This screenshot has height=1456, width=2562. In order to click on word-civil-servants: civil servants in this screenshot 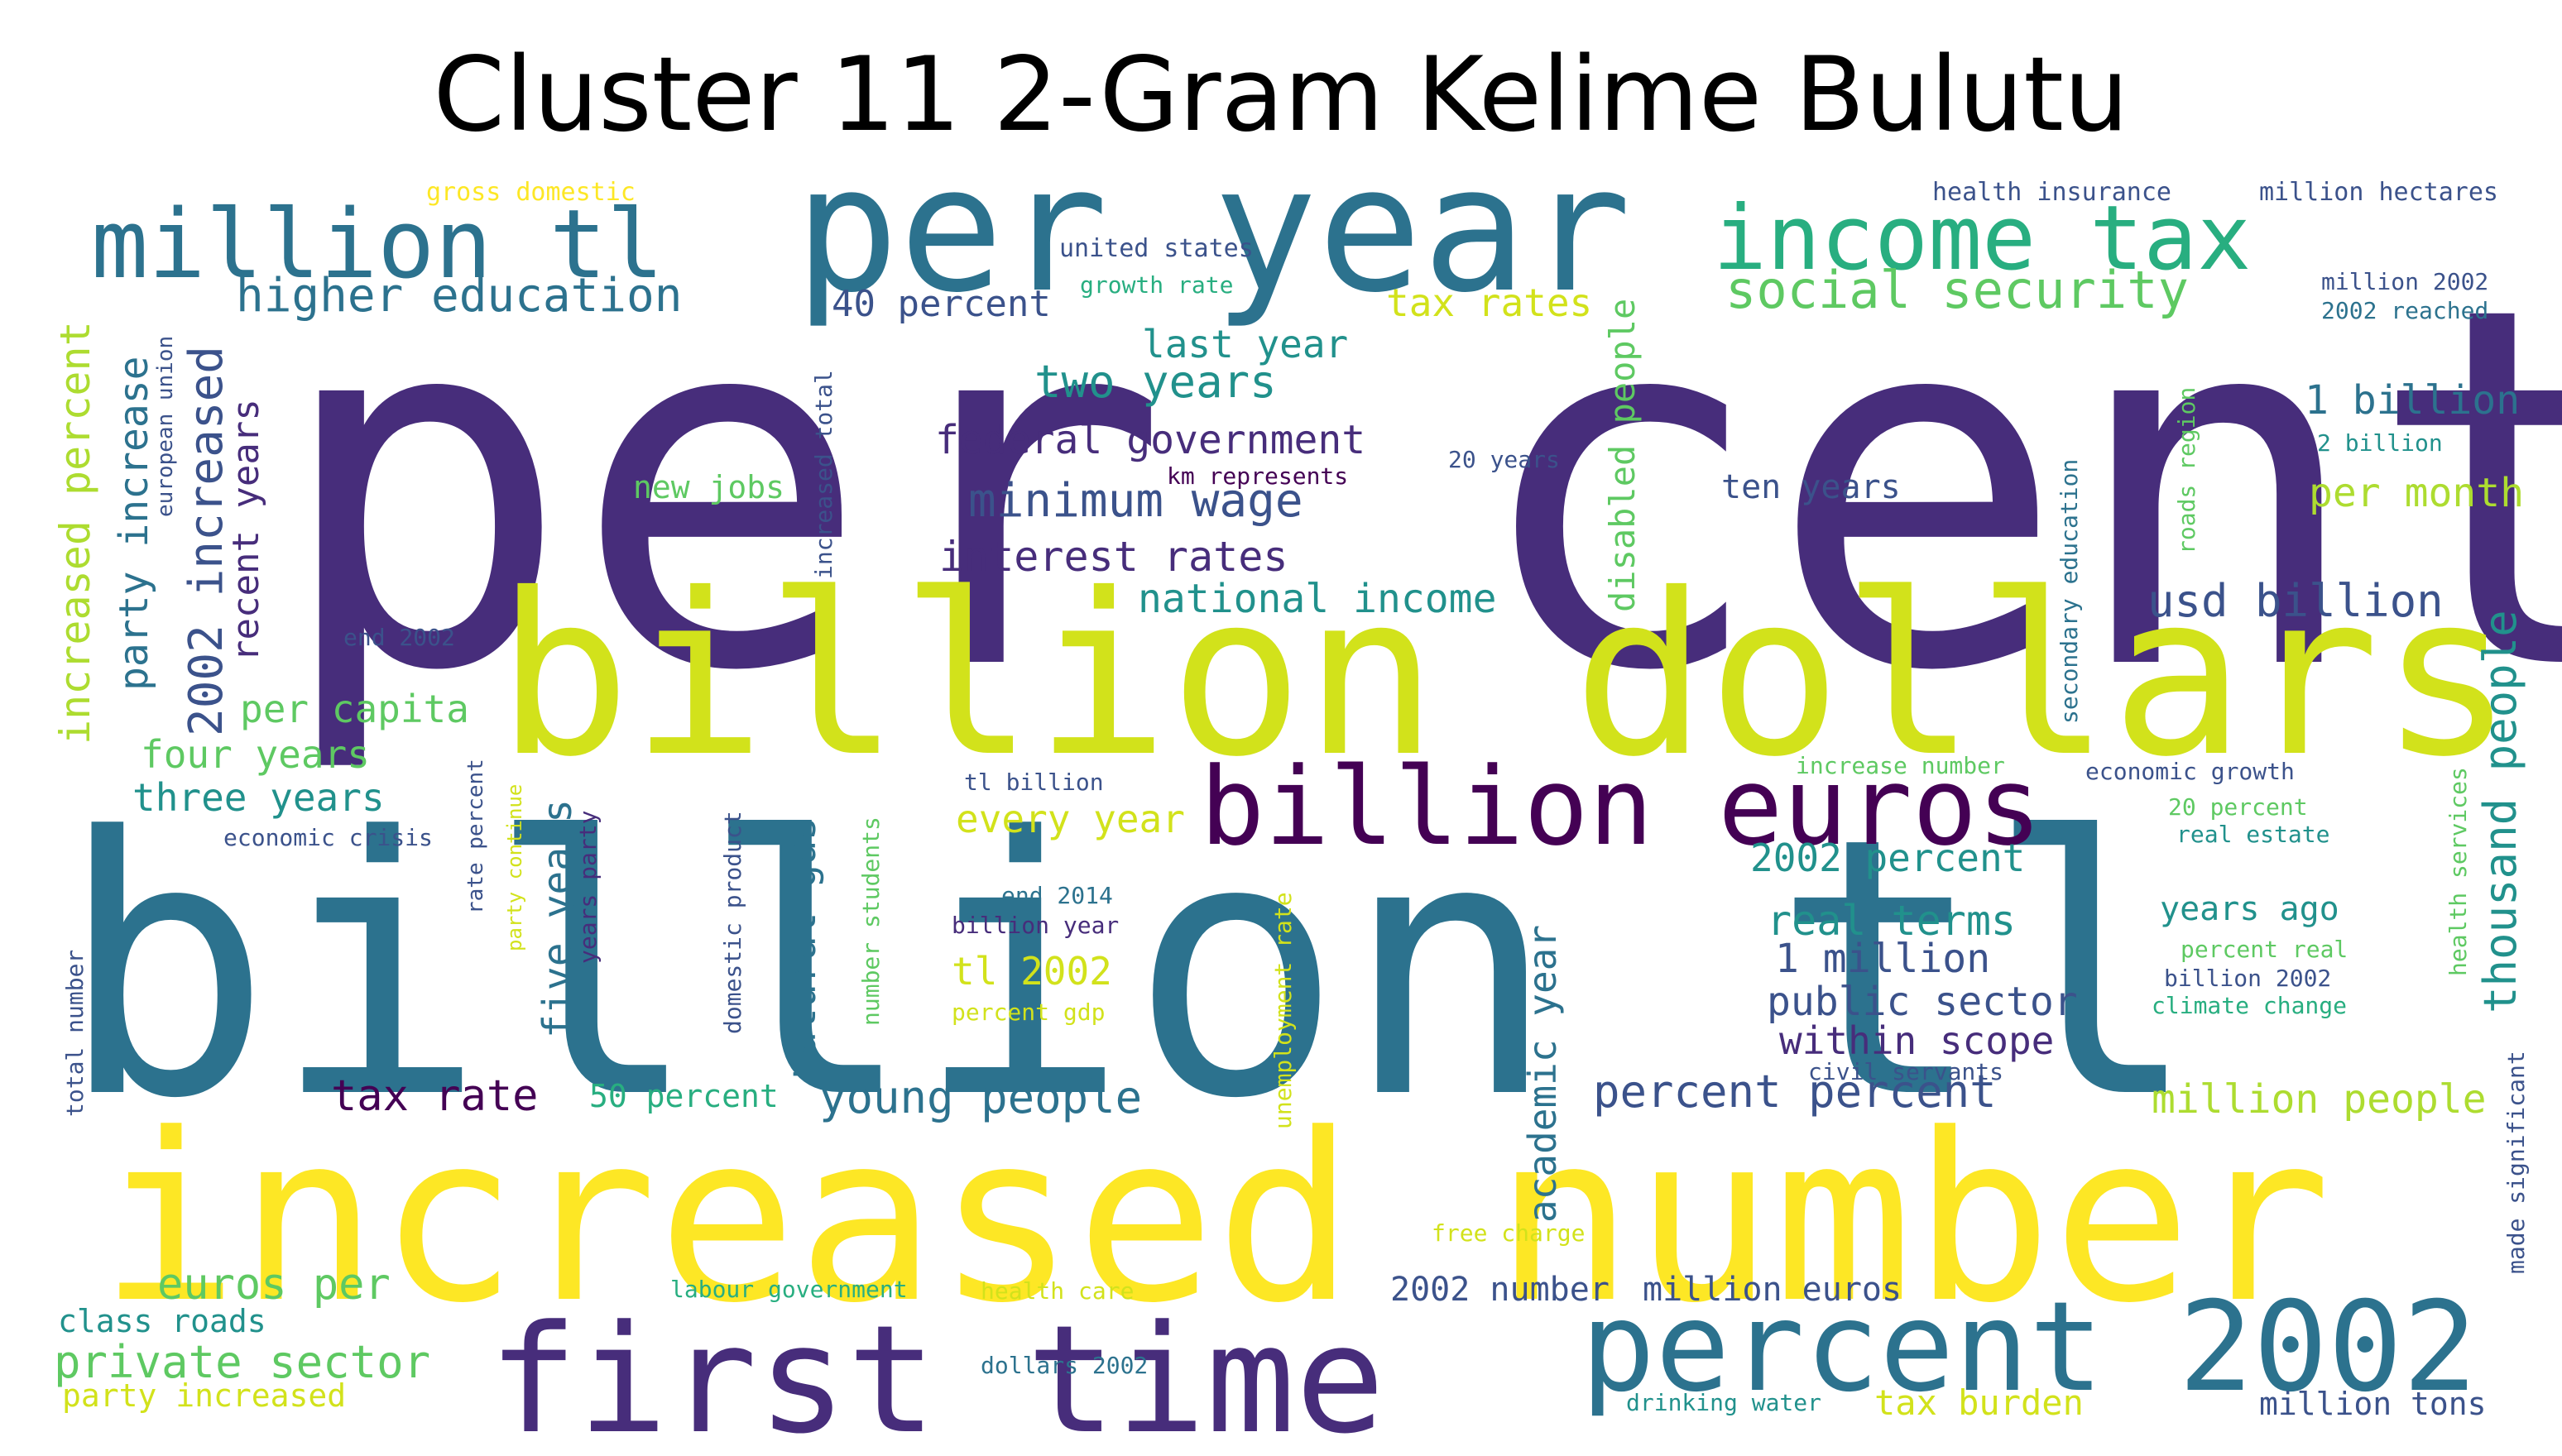, I will do `click(1906, 1071)`.